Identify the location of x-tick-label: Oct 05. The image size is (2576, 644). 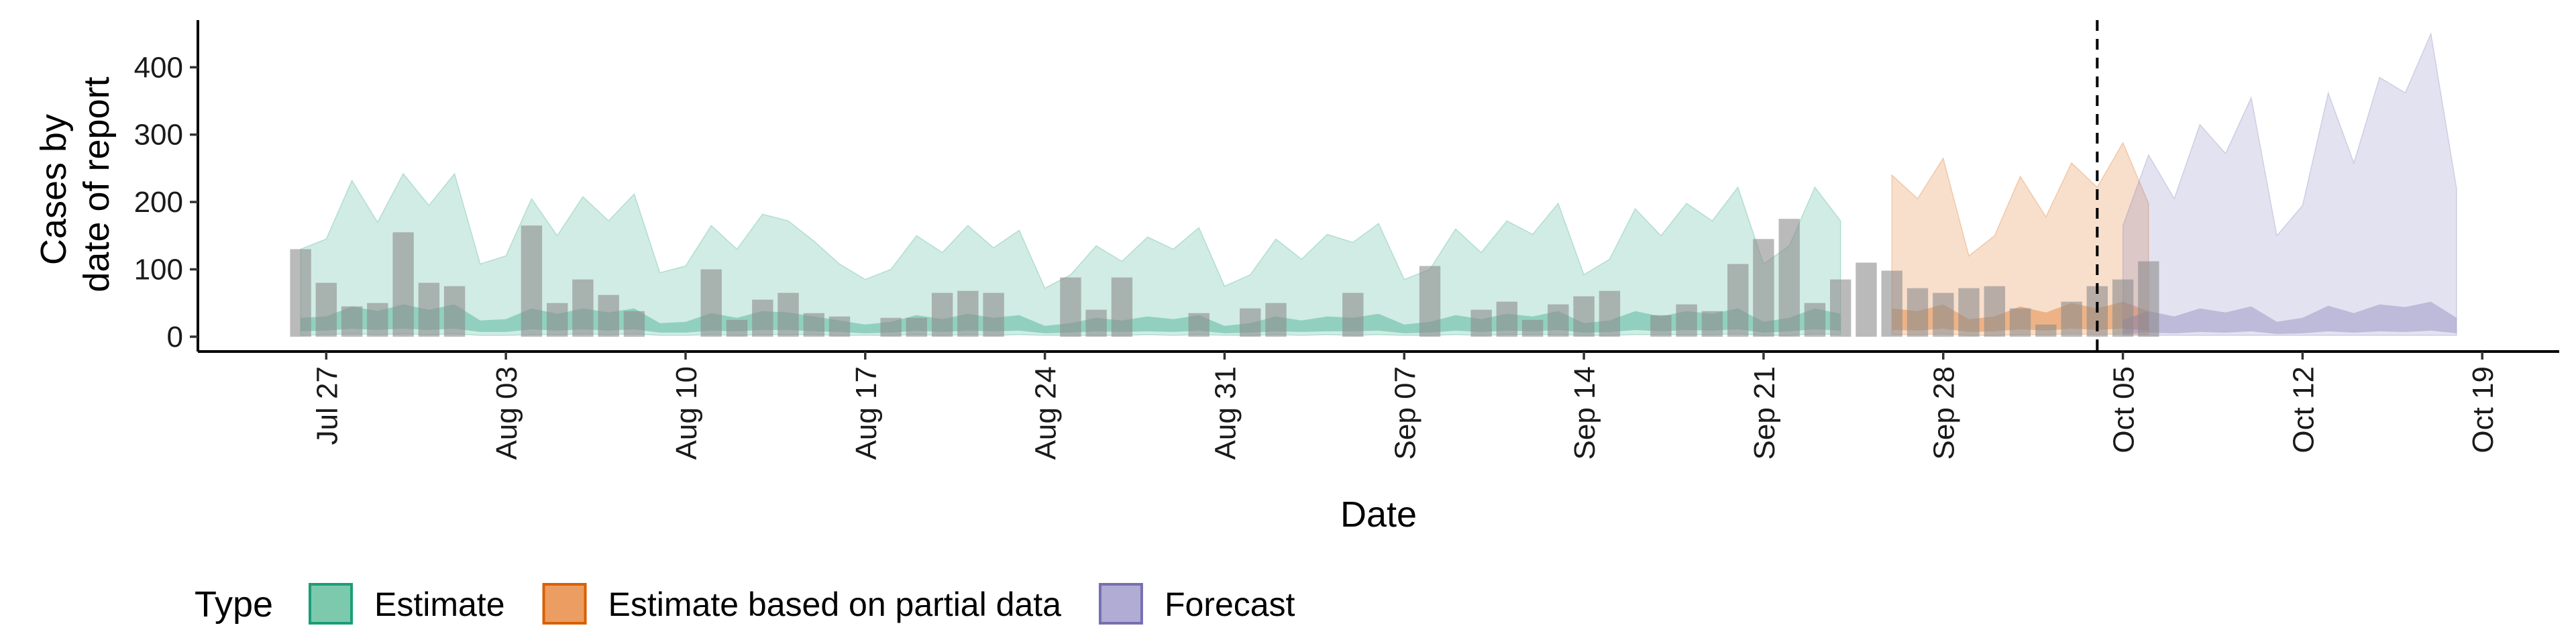
(2124, 409).